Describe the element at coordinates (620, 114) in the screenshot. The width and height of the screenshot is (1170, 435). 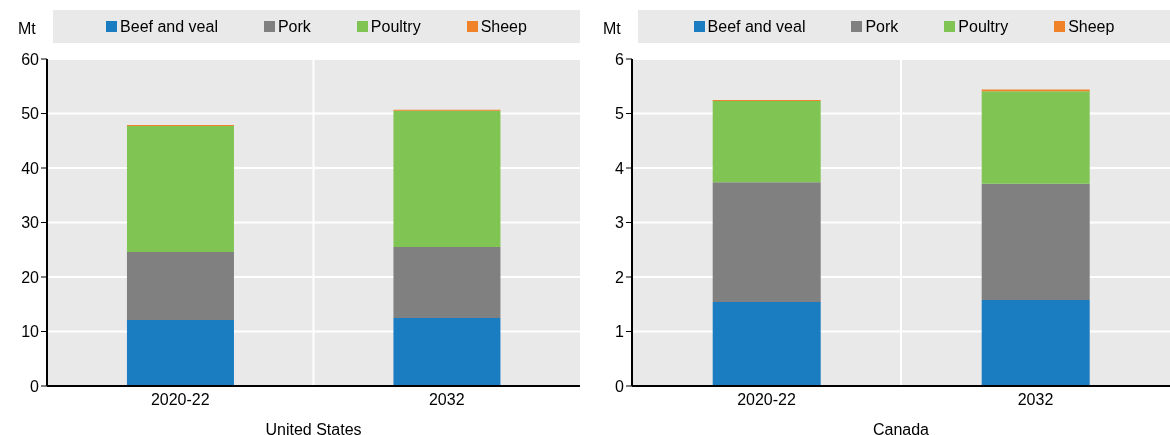
I see `y-tick-label: 5` at that location.